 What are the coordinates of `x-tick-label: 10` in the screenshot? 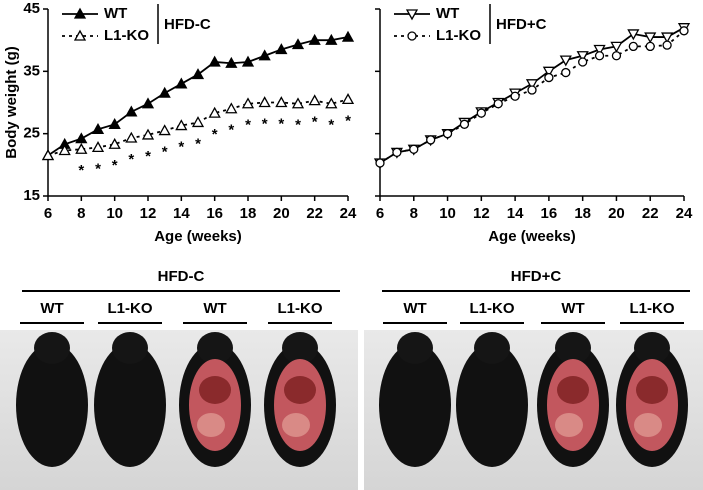 It's located at (447, 213).